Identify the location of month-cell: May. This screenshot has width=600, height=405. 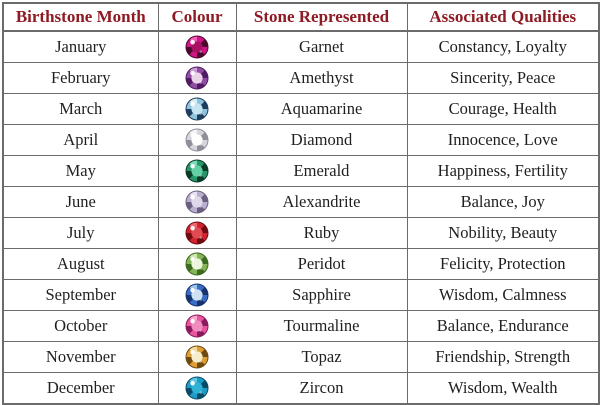
(80, 171).